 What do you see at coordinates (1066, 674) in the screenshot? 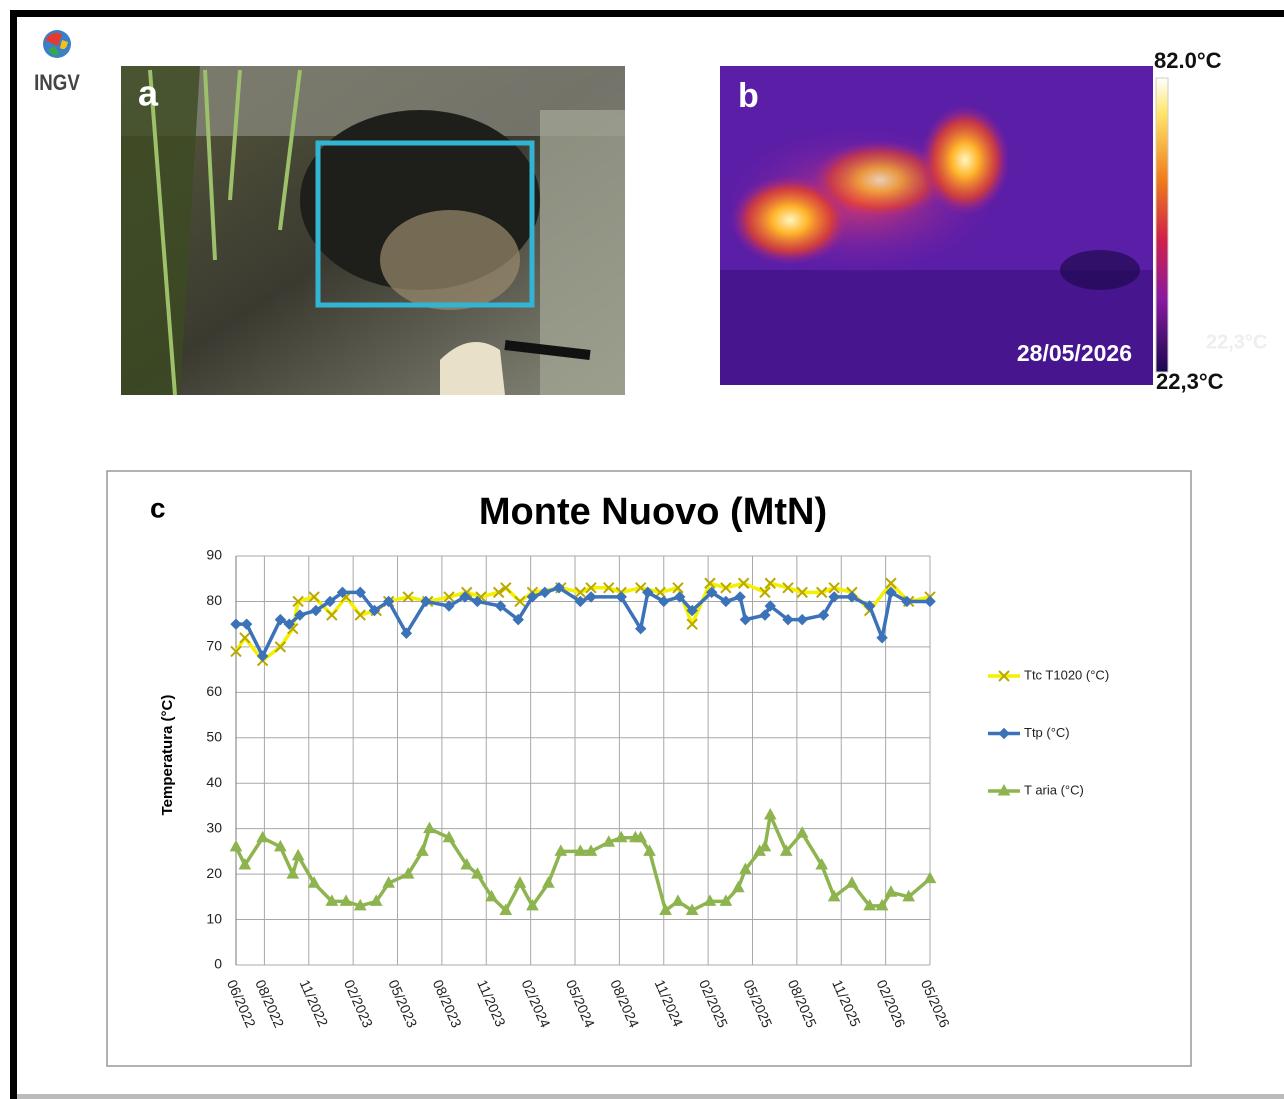
I see `legend-label: Ttc T1020 (°C)` at bounding box center [1066, 674].